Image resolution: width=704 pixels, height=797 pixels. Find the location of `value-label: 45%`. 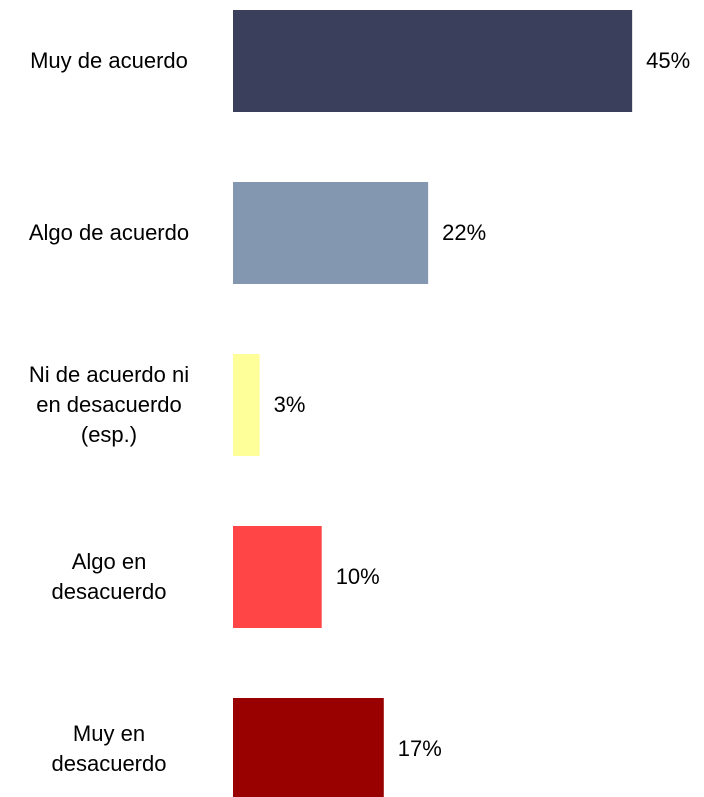

value-label: 45% is located at coordinates (668, 60).